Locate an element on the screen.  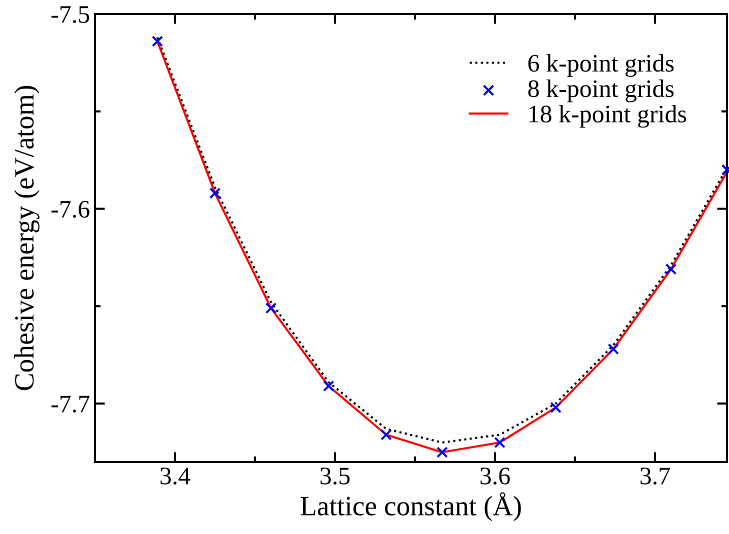
y-tick-label: -7.7 is located at coordinates (70, 404).